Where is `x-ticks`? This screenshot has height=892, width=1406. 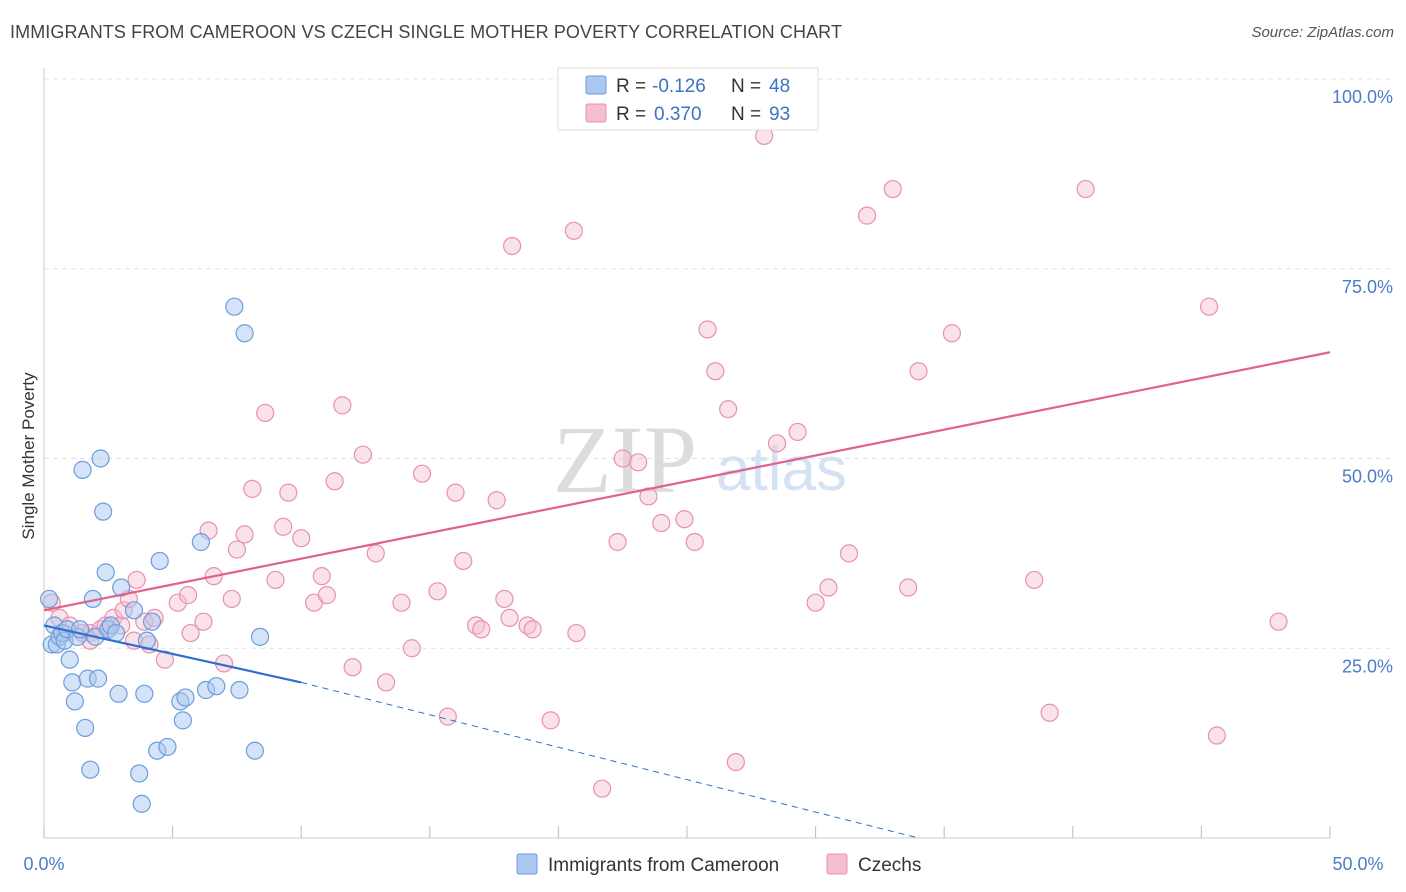
x-ticks is located at coordinates (687, 832).